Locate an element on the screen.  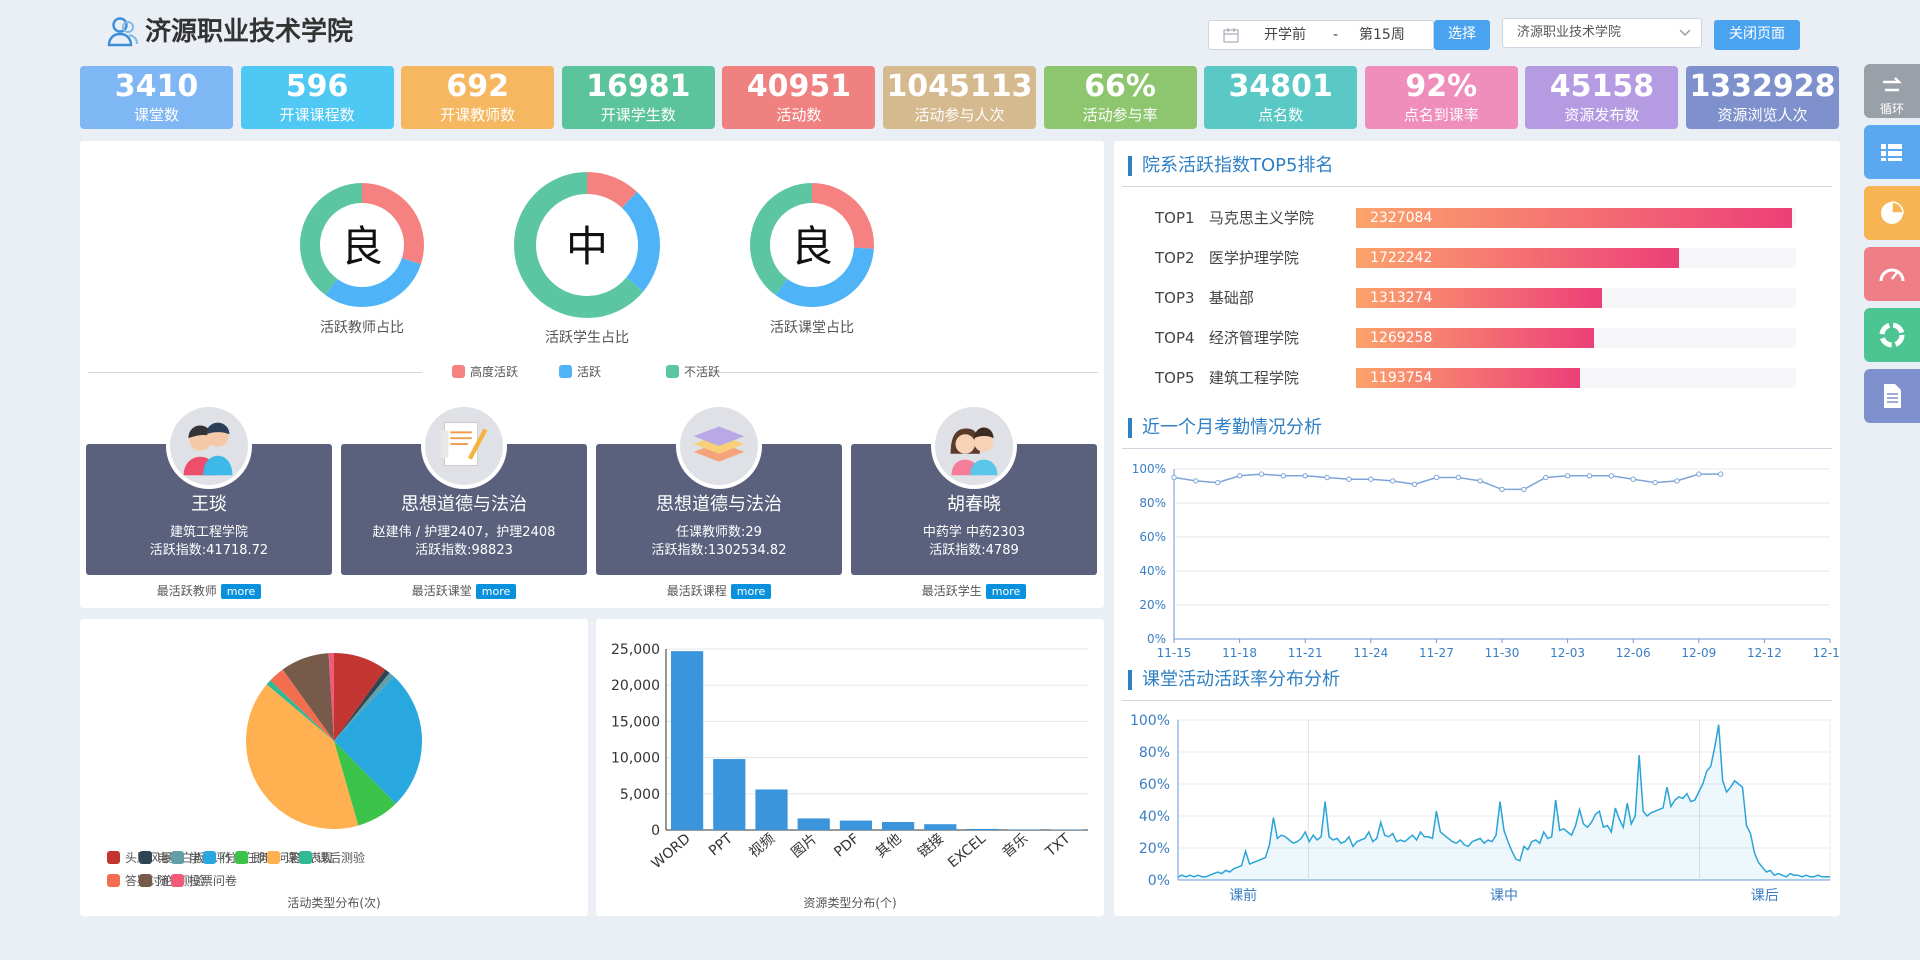
stat-label: 点名到课率 is located at coordinates (1441, 115).